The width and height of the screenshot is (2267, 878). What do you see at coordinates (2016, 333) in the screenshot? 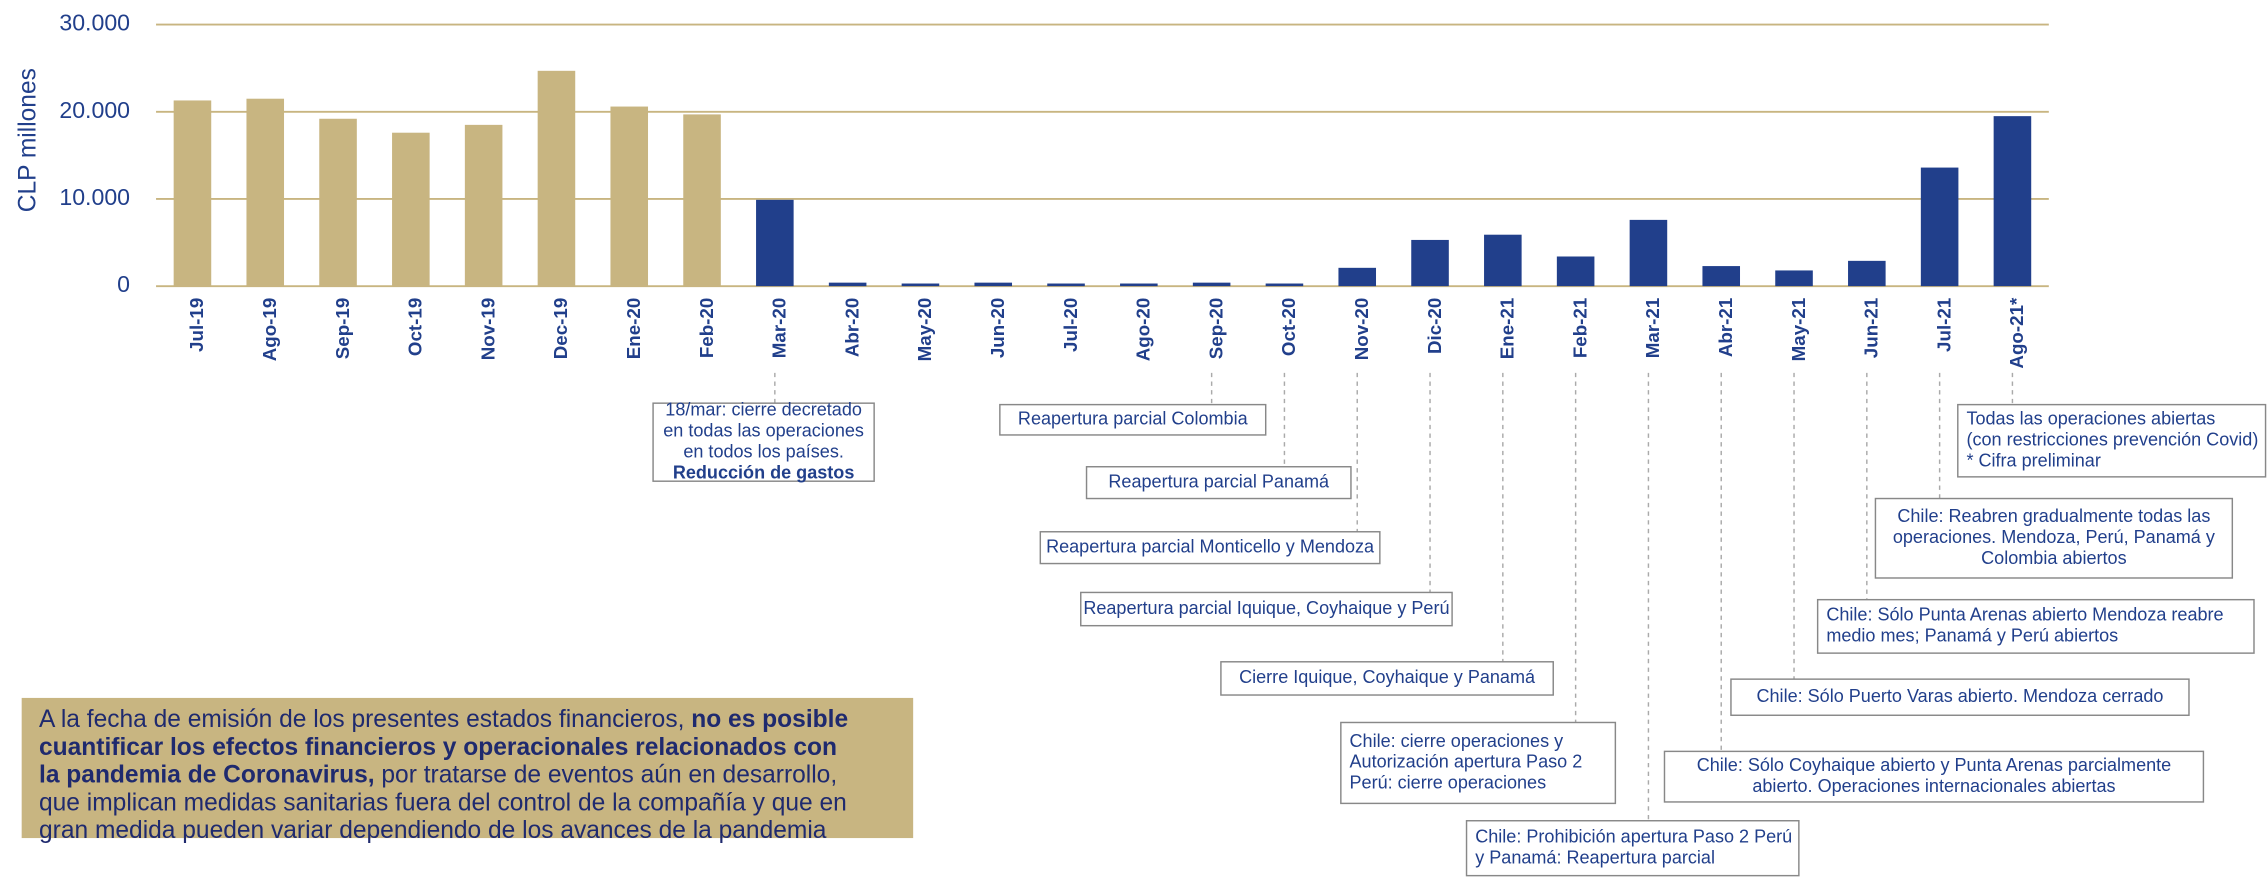
I see `x-tick-label: Ago-21*` at bounding box center [2016, 333].